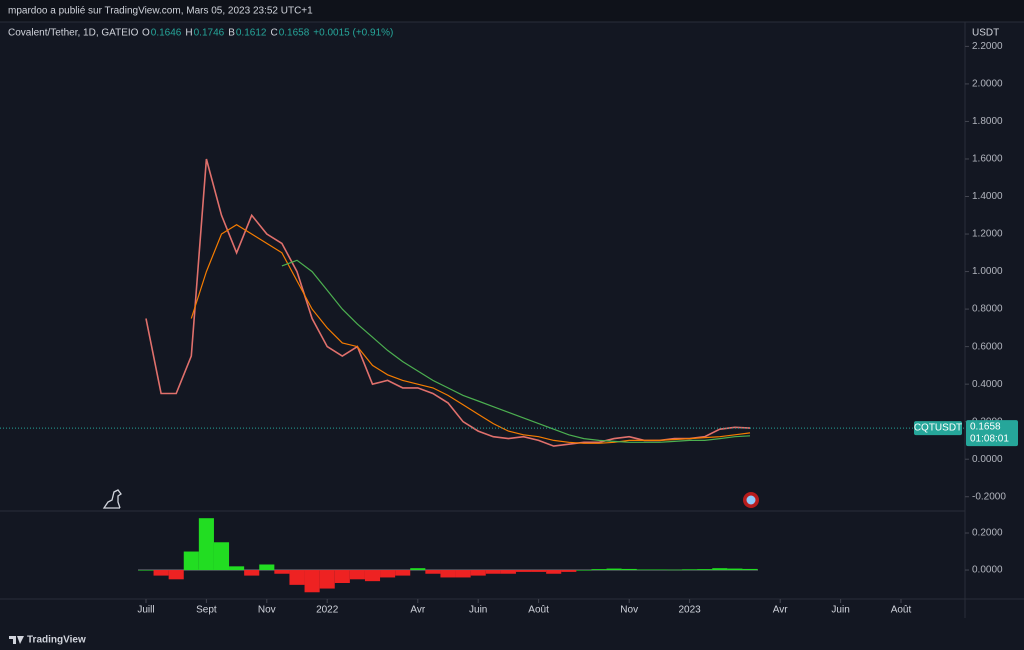 The image size is (1024, 650). I want to click on y-tick-label: 1.2000, so click(987, 234).